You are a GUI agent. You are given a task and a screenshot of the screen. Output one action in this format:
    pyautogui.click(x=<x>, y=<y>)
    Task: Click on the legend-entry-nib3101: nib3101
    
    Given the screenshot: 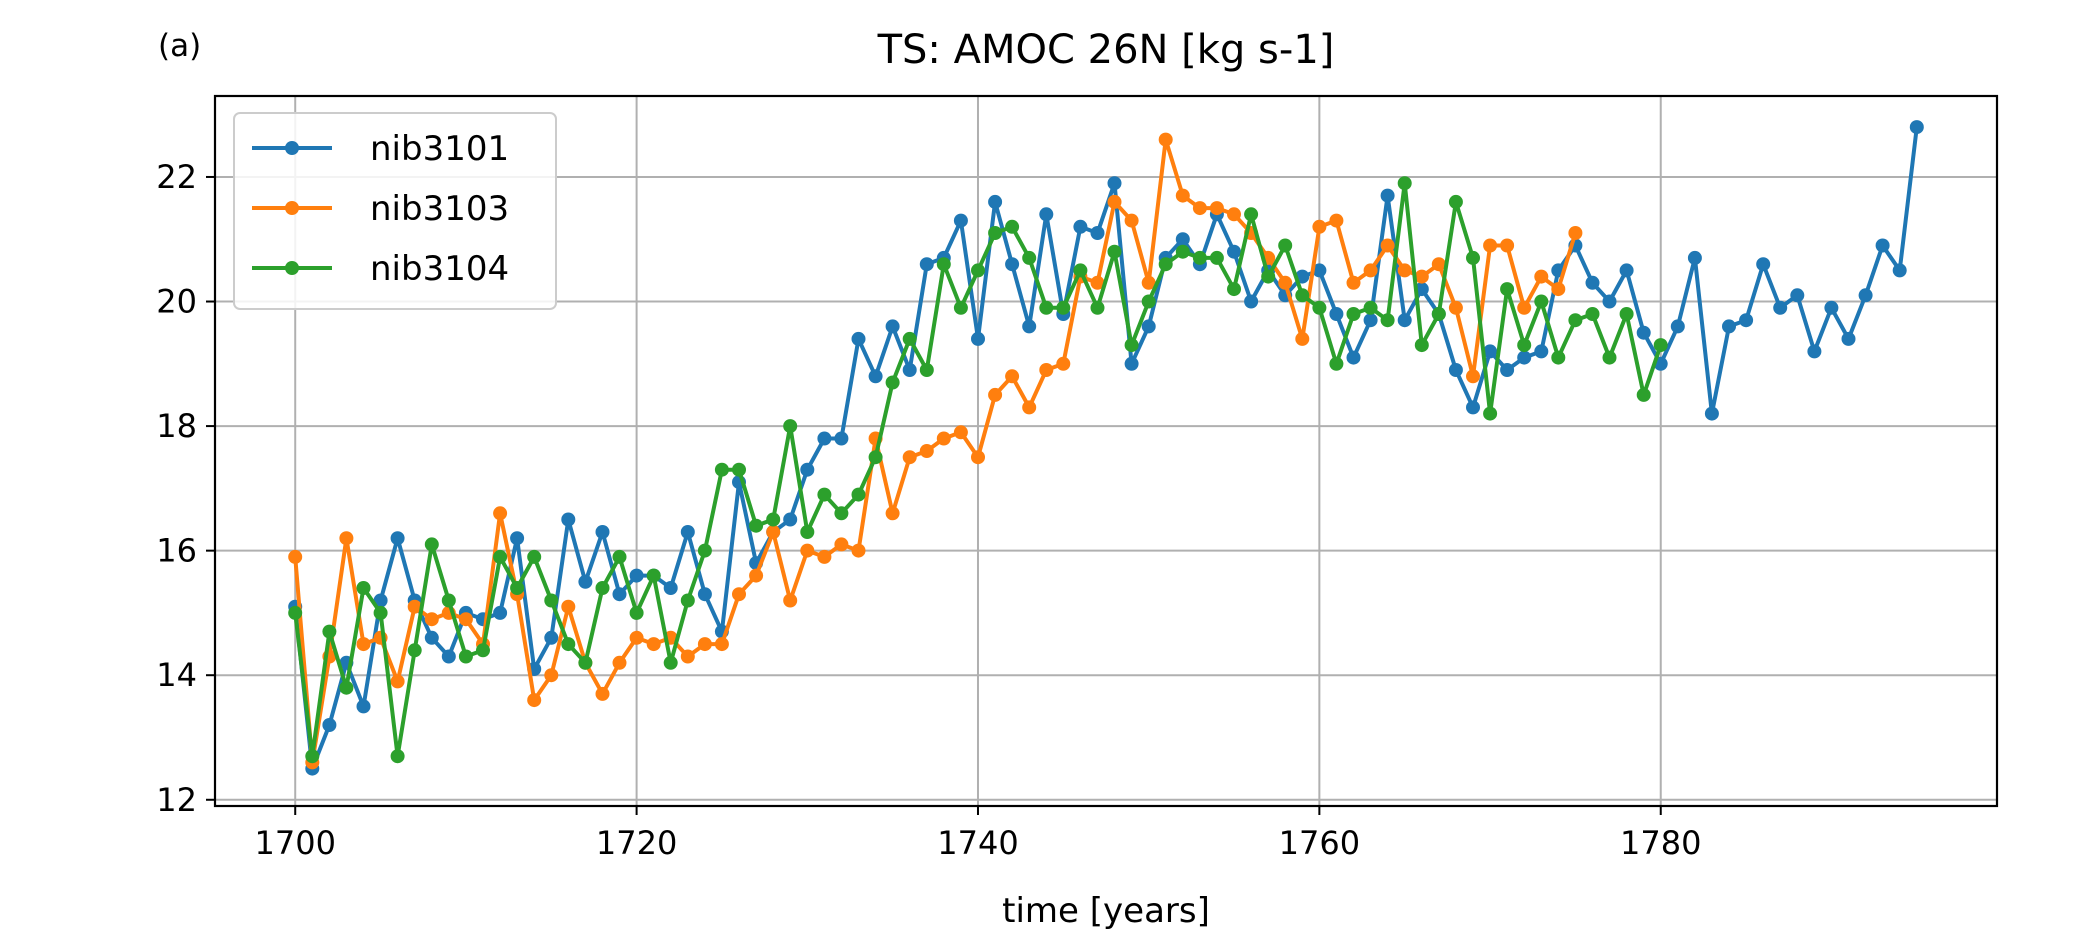 What is the action you would take?
    pyautogui.click(x=380, y=149)
    